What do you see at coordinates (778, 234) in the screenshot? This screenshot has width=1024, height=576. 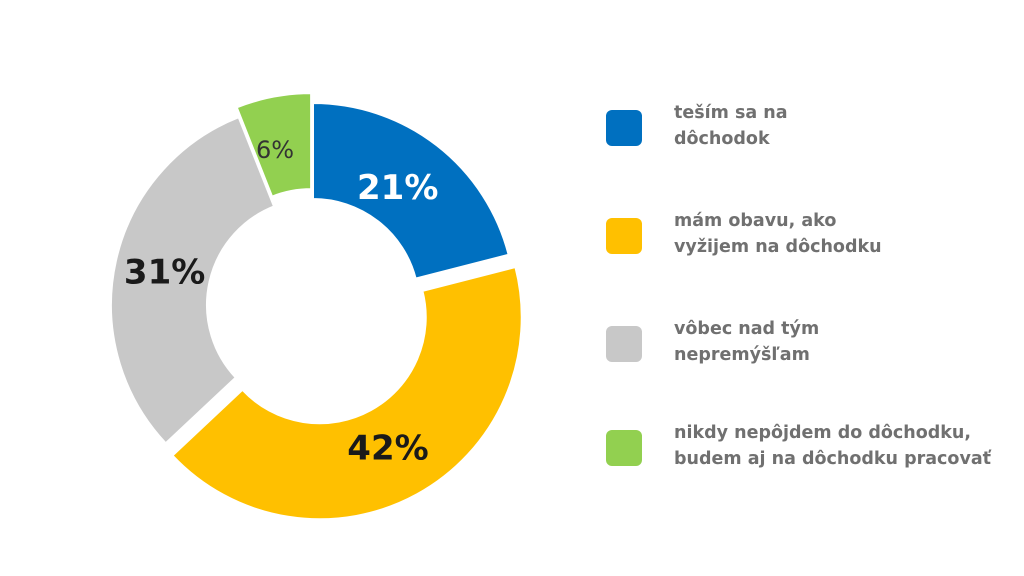 I see `legend-label-2: mám obavu, ako vyžijem na dôchodku` at bounding box center [778, 234].